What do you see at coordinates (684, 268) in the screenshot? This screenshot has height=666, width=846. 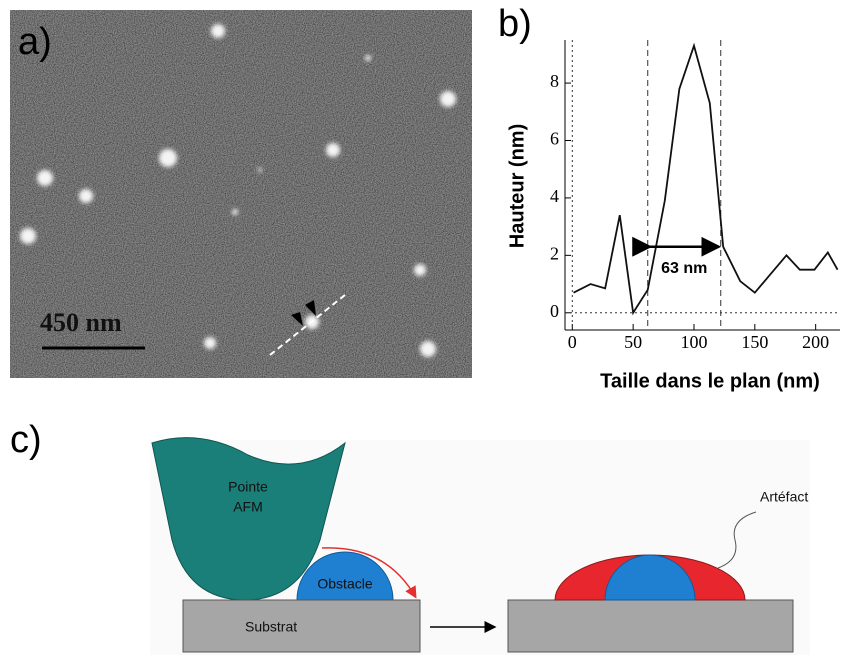 I see `annotation-label: 63 nm` at bounding box center [684, 268].